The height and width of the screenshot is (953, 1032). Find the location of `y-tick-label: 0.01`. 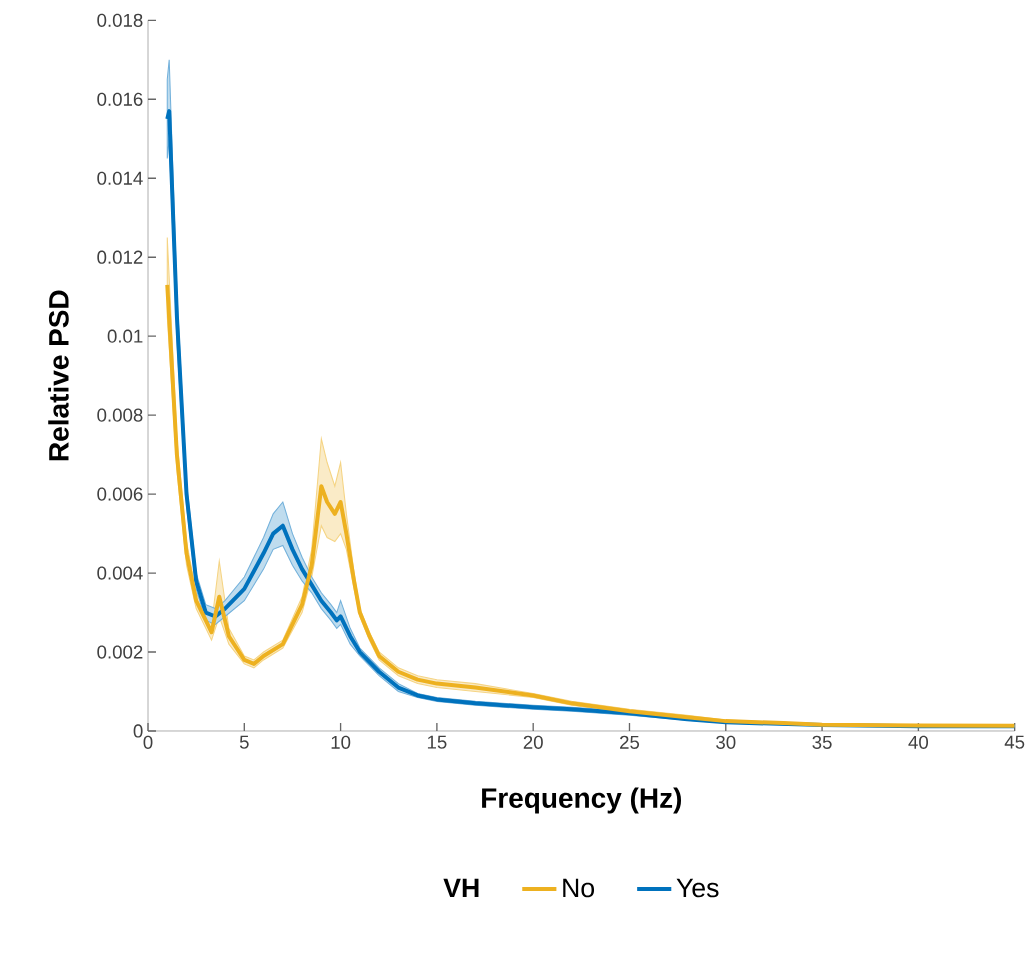

y-tick-label: 0.01 is located at coordinates (125, 336).